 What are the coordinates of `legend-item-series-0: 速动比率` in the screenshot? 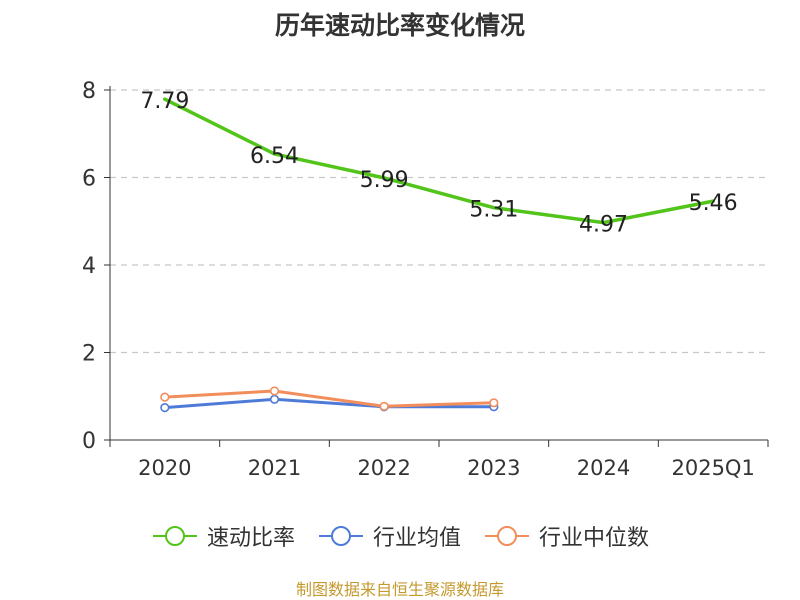 It's located at (223, 536).